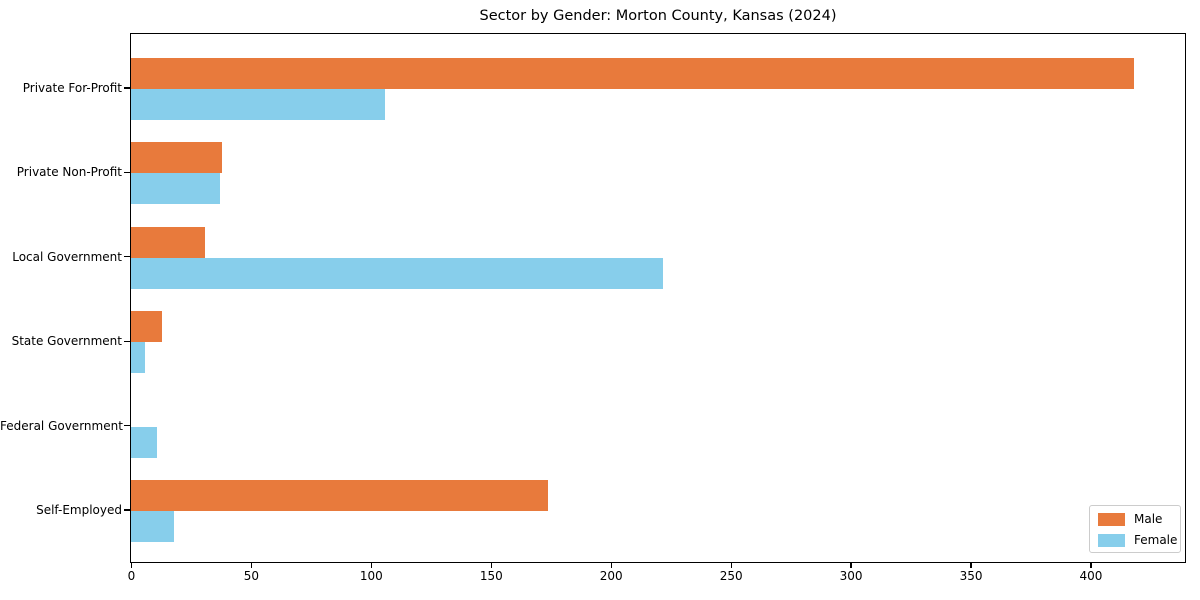 The image size is (1200, 600). Describe the element at coordinates (491, 576) in the screenshot. I see `x-tick-label-150: 150` at that location.